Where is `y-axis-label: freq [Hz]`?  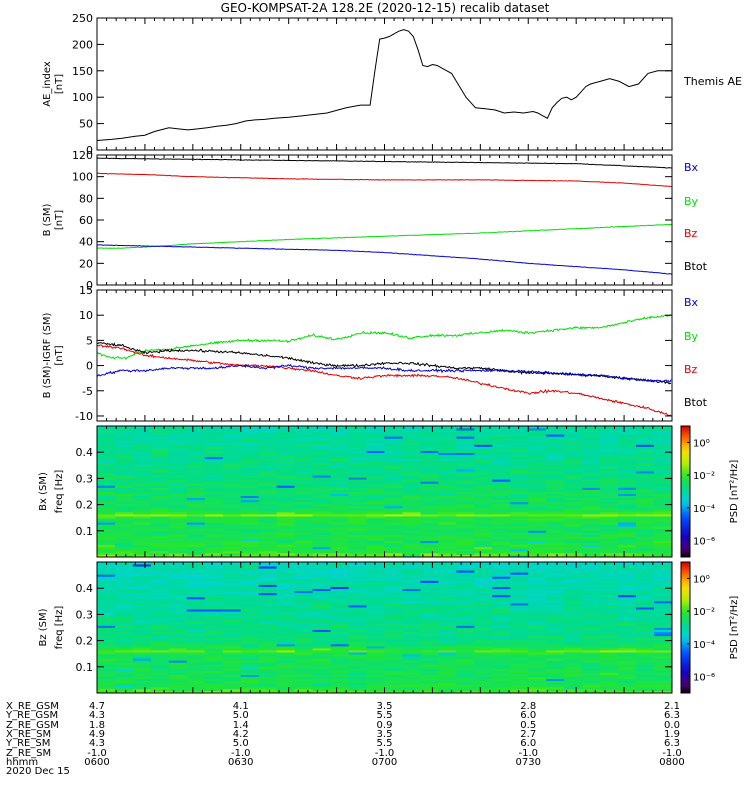
y-axis-label: freq [Hz] is located at coordinates (59, 492).